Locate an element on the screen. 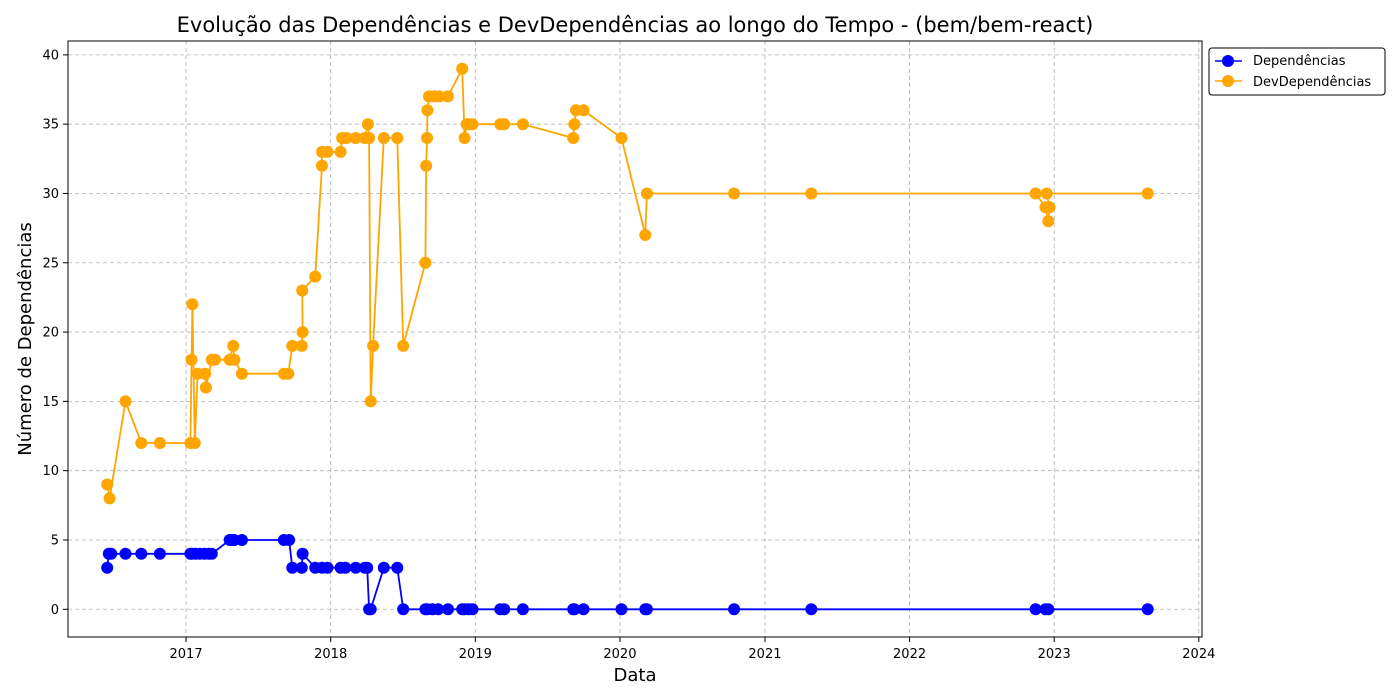 The width and height of the screenshot is (1400, 700). legend-label-devdependencias: DevDependências is located at coordinates (1312, 82).